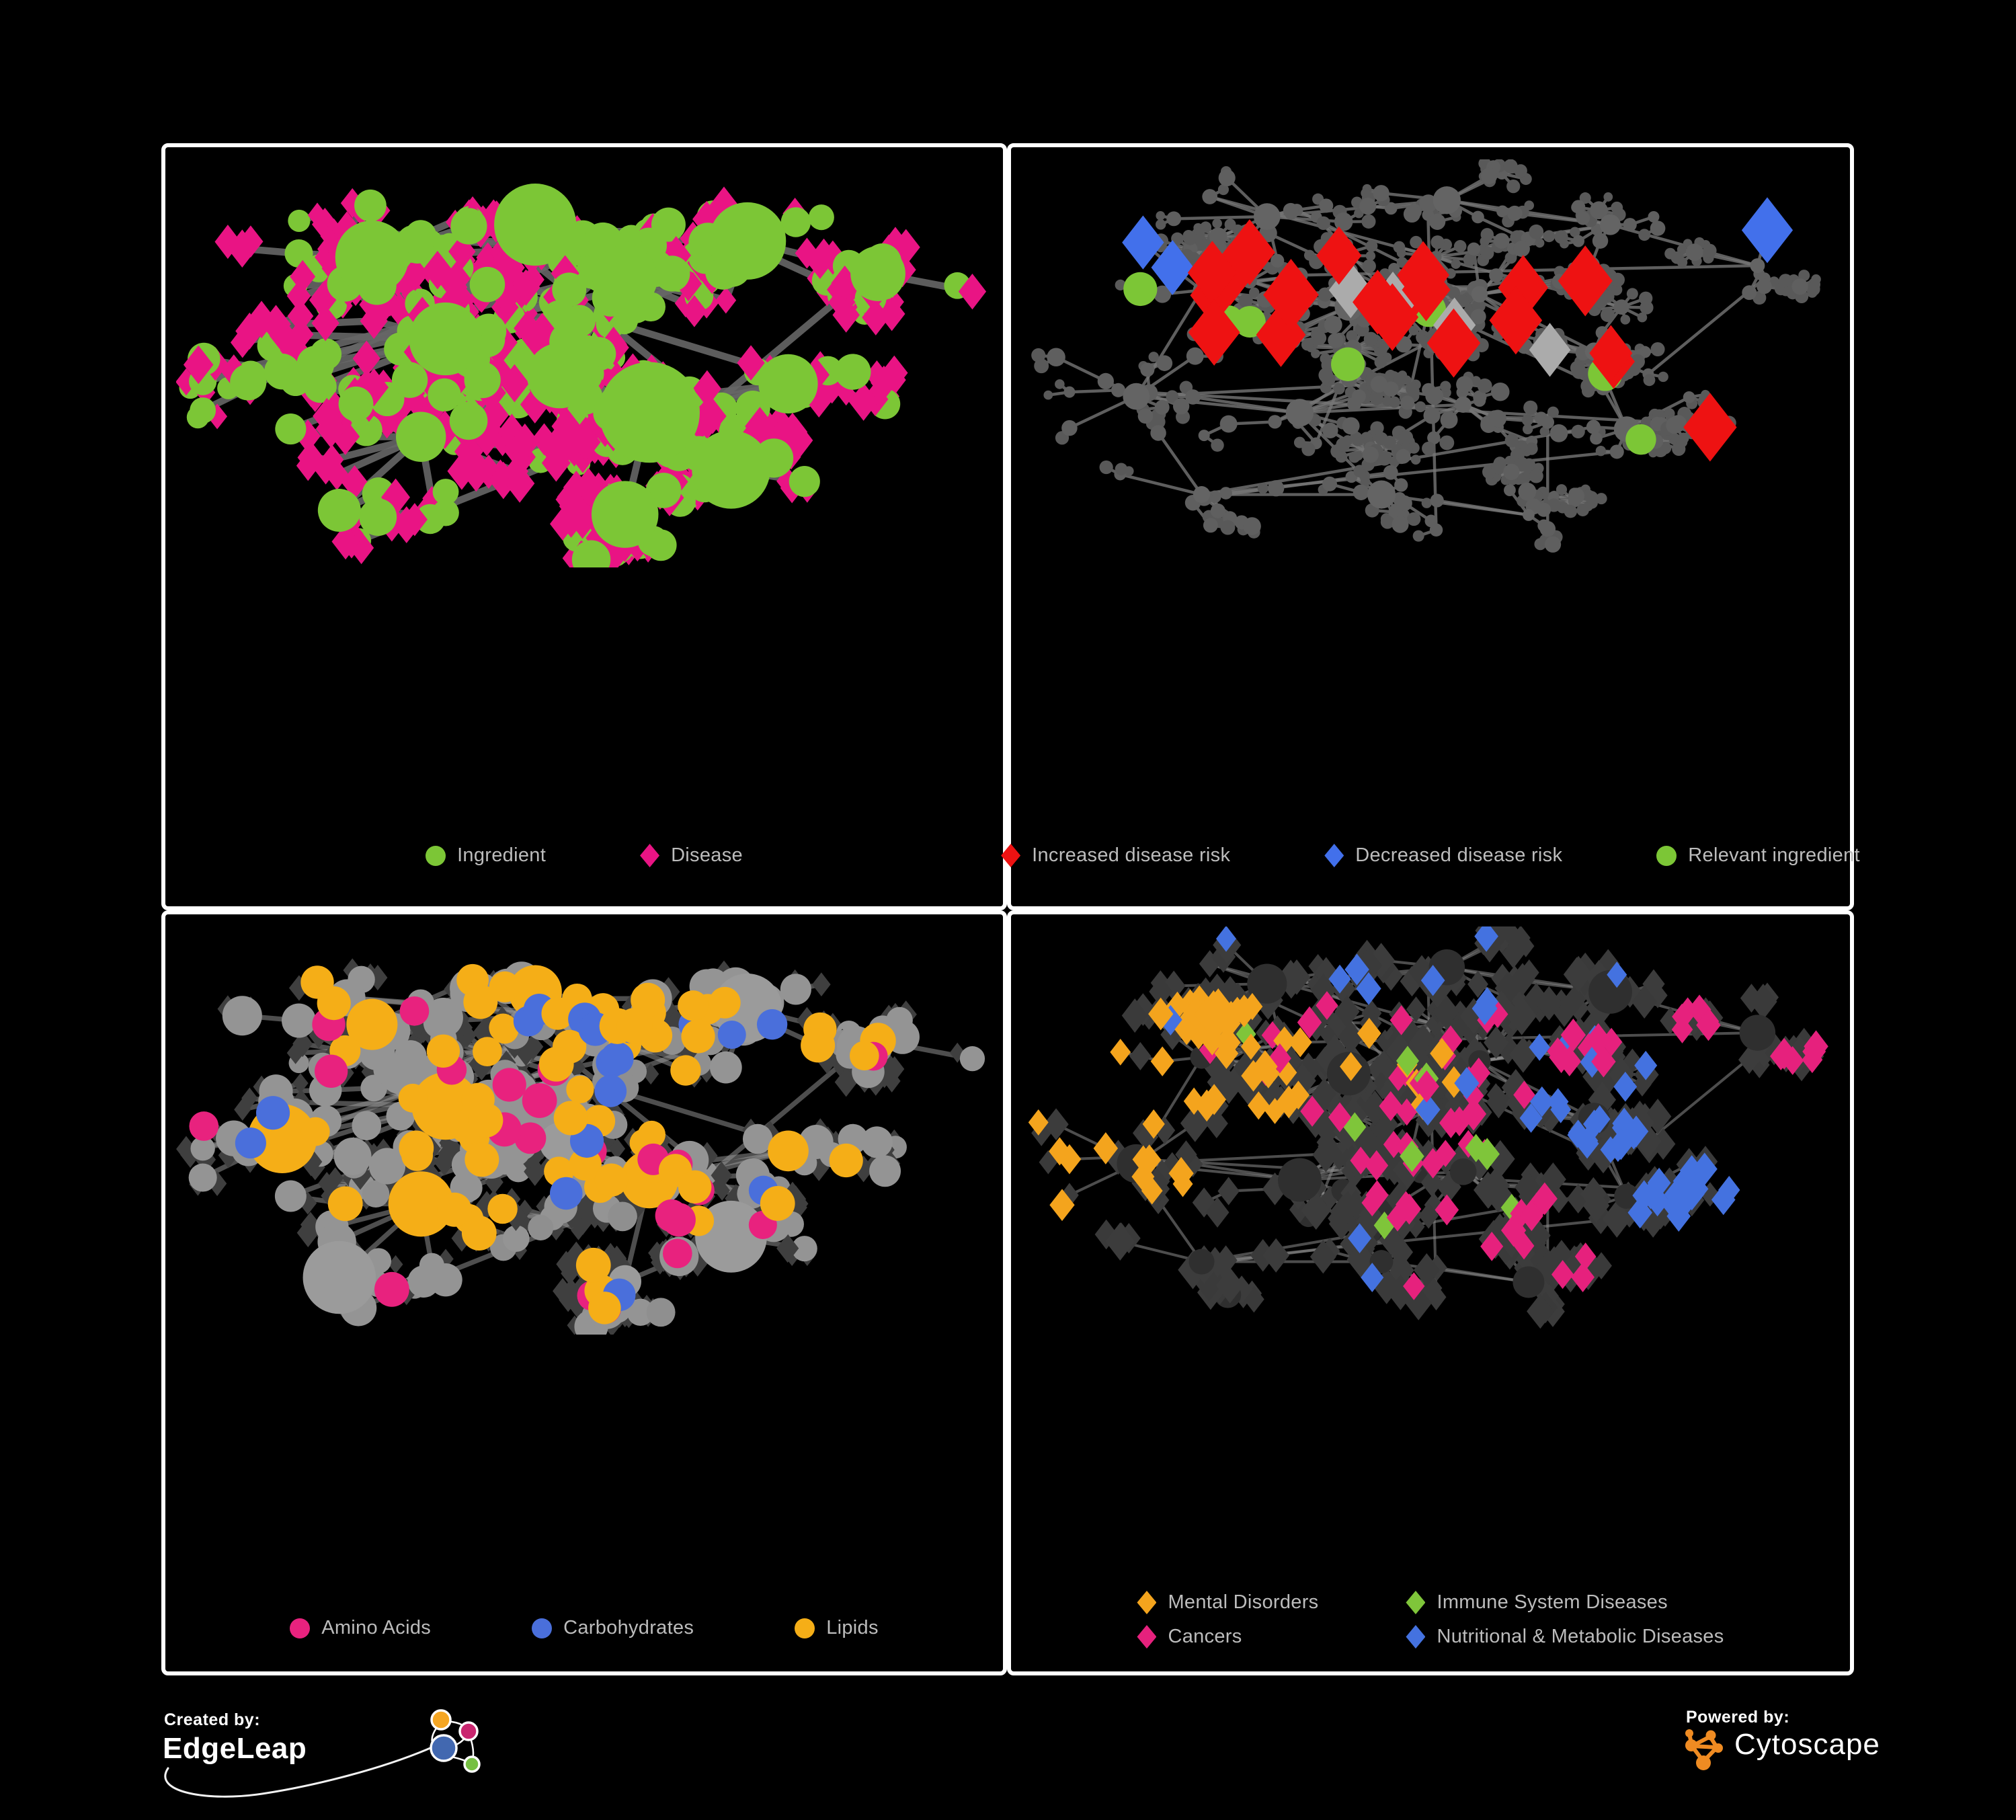 This screenshot has width=2016, height=1820. I want to click on legend-nutrient-classes: Amino Acids Carbohydrates Lipids, so click(584, 1628).